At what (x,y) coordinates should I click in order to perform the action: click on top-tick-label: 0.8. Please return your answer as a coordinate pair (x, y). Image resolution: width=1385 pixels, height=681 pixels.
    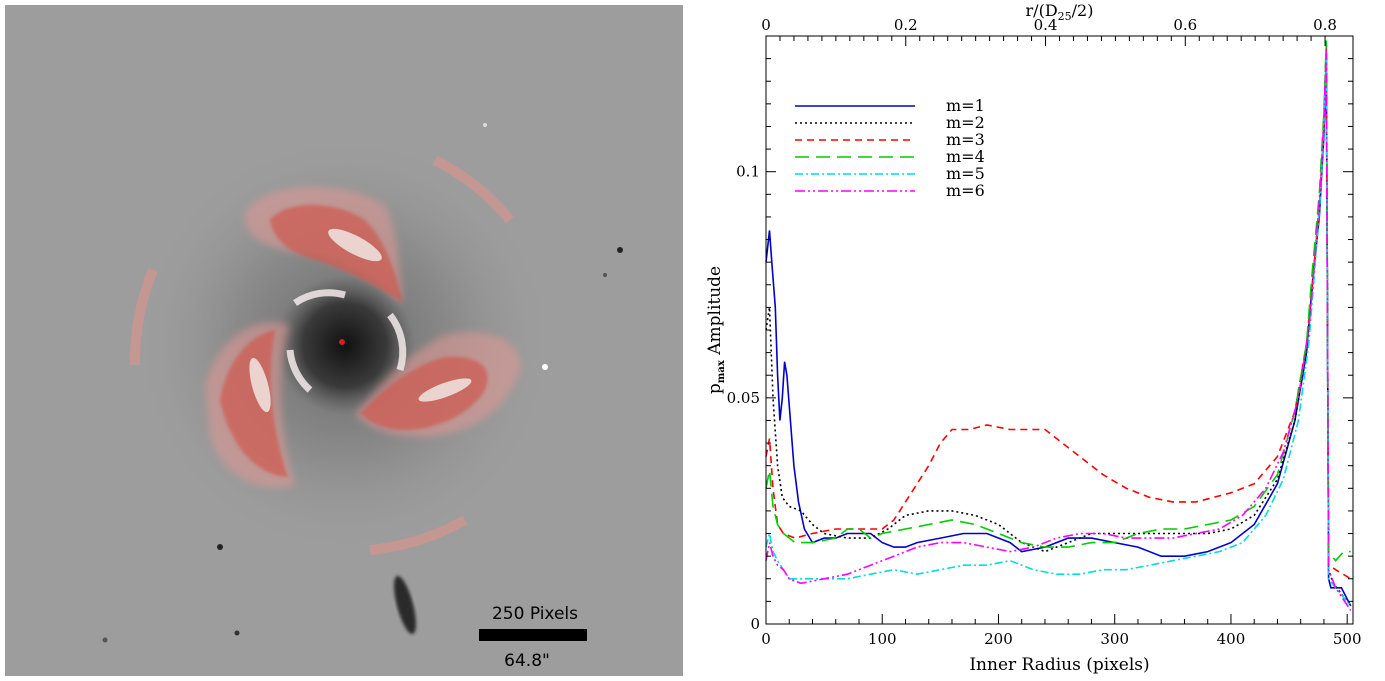
    Looking at the image, I should click on (1325, 25).